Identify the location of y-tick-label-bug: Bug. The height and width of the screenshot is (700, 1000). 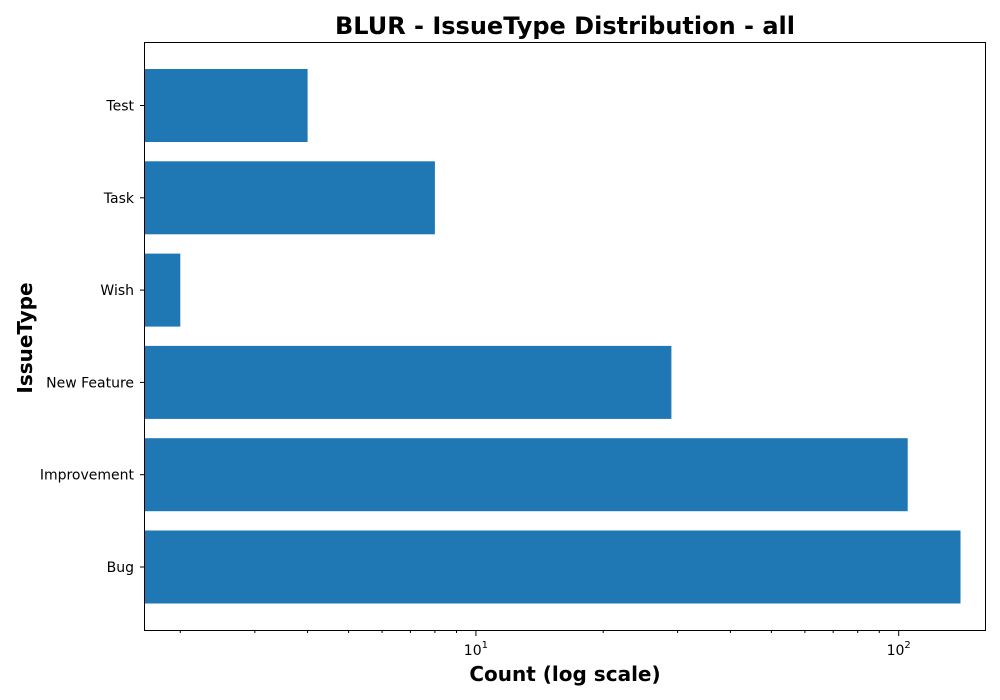
(120, 568).